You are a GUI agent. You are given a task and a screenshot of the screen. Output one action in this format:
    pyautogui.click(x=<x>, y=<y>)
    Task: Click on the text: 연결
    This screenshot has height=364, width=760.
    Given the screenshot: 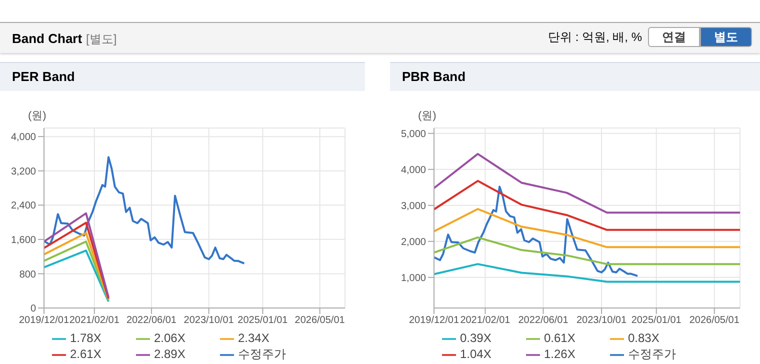 What is the action you would take?
    pyautogui.click(x=674, y=37)
    